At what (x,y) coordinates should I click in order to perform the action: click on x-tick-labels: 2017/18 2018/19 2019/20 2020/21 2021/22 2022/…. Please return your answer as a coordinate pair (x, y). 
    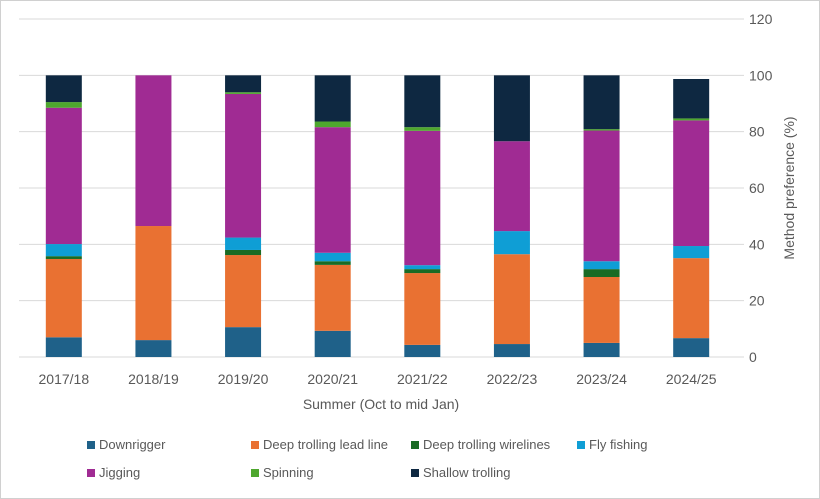
    Looking at the image, I should click on (378, 379).